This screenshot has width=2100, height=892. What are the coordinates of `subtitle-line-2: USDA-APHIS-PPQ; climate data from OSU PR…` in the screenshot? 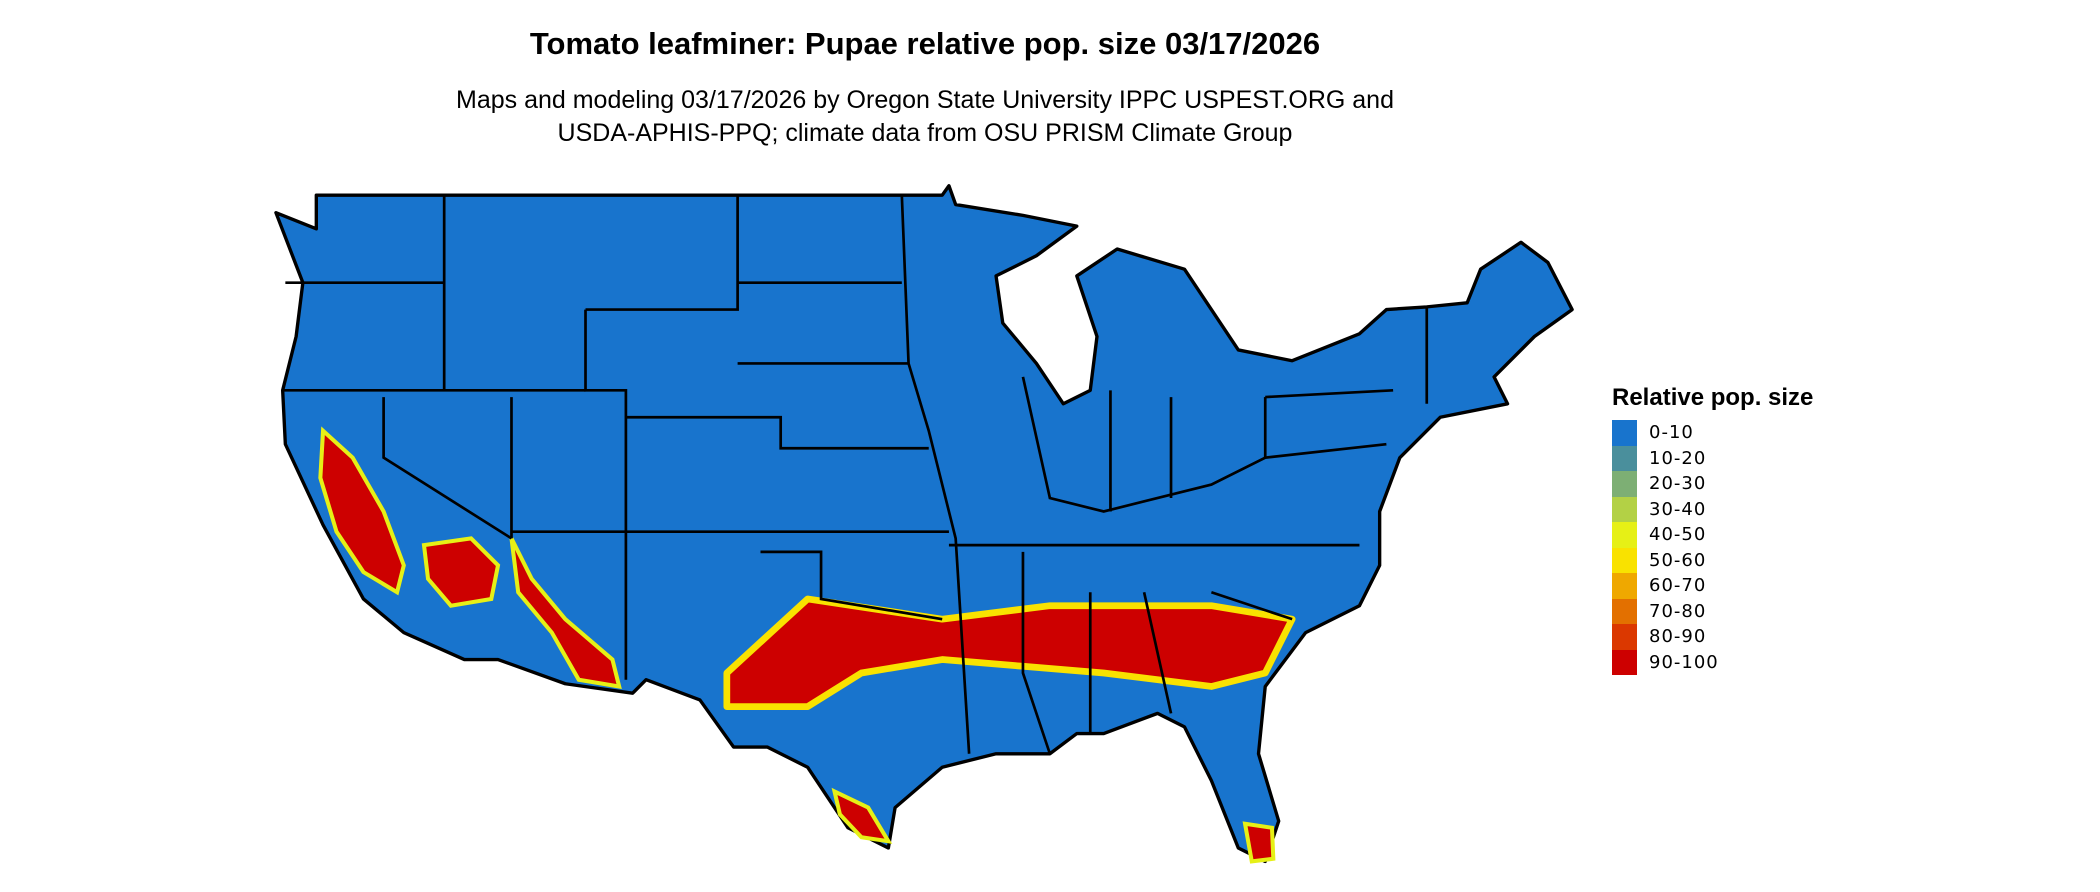 It's located at (925, 133).